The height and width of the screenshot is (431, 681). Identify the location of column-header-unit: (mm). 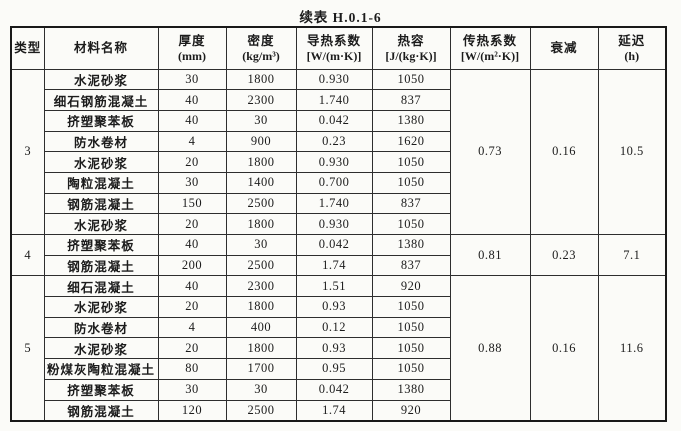
(192, 56).